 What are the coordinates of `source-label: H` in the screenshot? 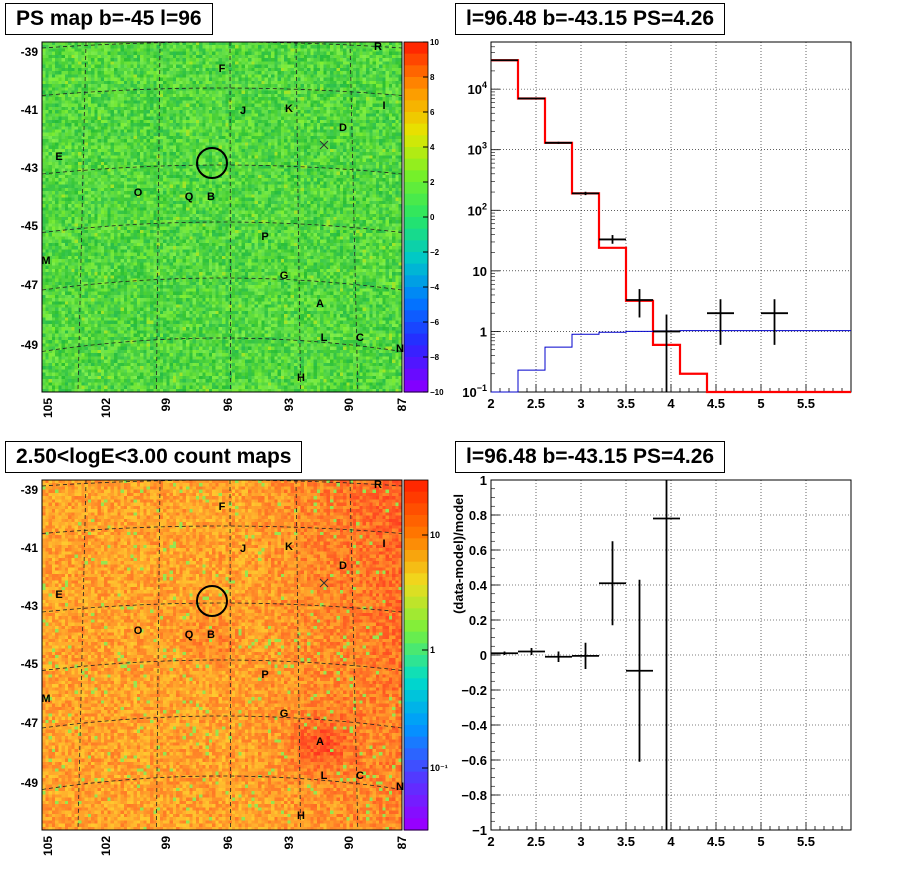 It's located at (301, 378).